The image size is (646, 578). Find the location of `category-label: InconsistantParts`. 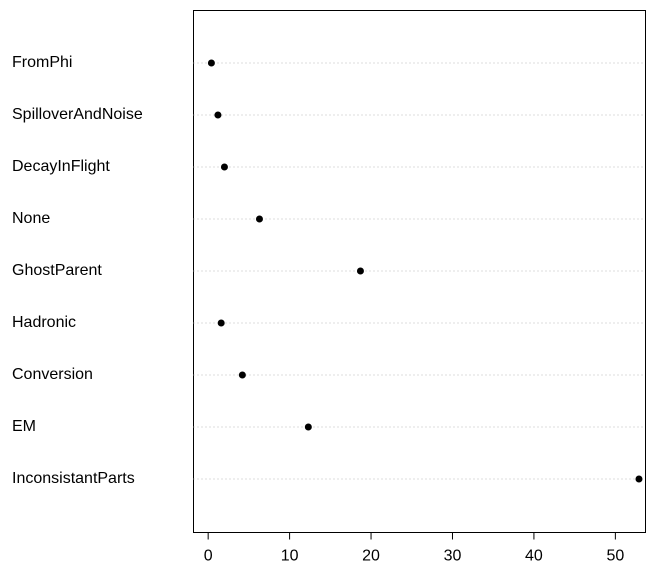

category-label: InconsistantParts is located at coordinates (73, 478).